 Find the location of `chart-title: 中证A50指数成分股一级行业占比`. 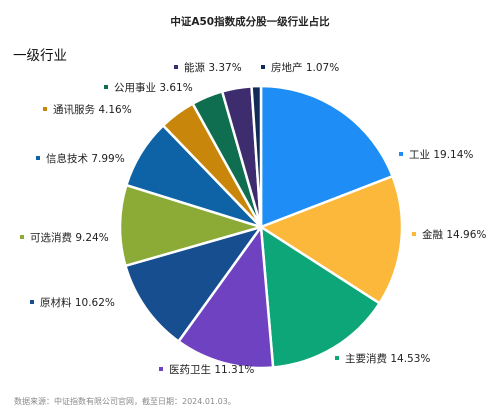

chart-title: 中证A50指数成分股一级行业占比 is located at coordinates (250, 22).